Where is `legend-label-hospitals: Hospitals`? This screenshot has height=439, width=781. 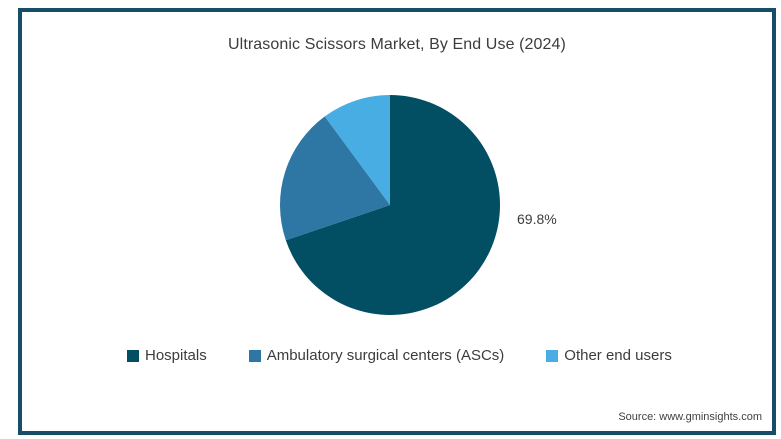
legend-label-hospitals: Hospitals is located at coordinates (176, 355).